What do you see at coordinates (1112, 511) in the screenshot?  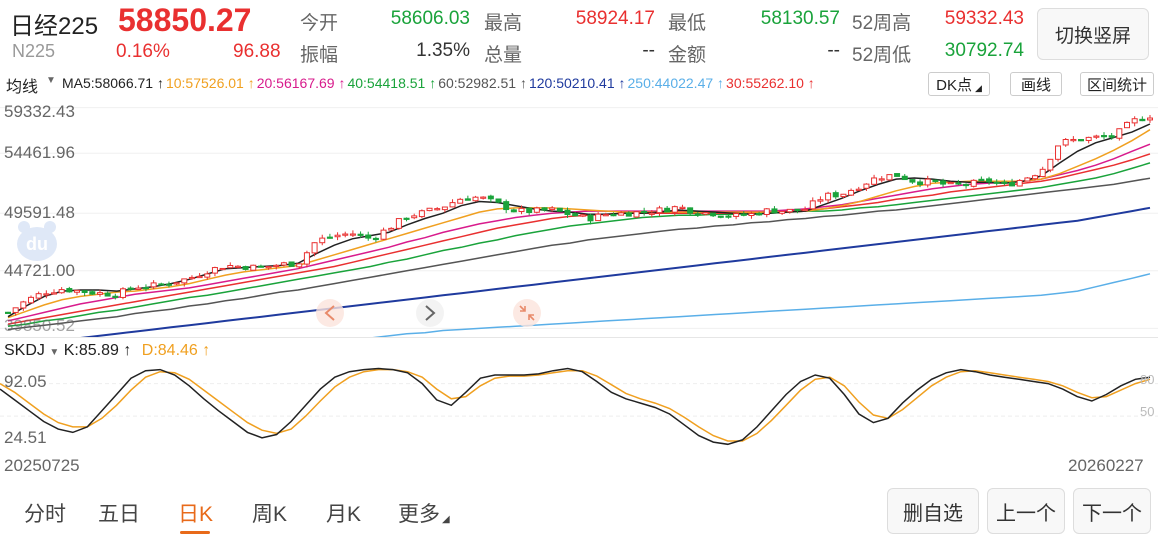 I see `next-button: 下一个` at bounding box center [1112, 511].